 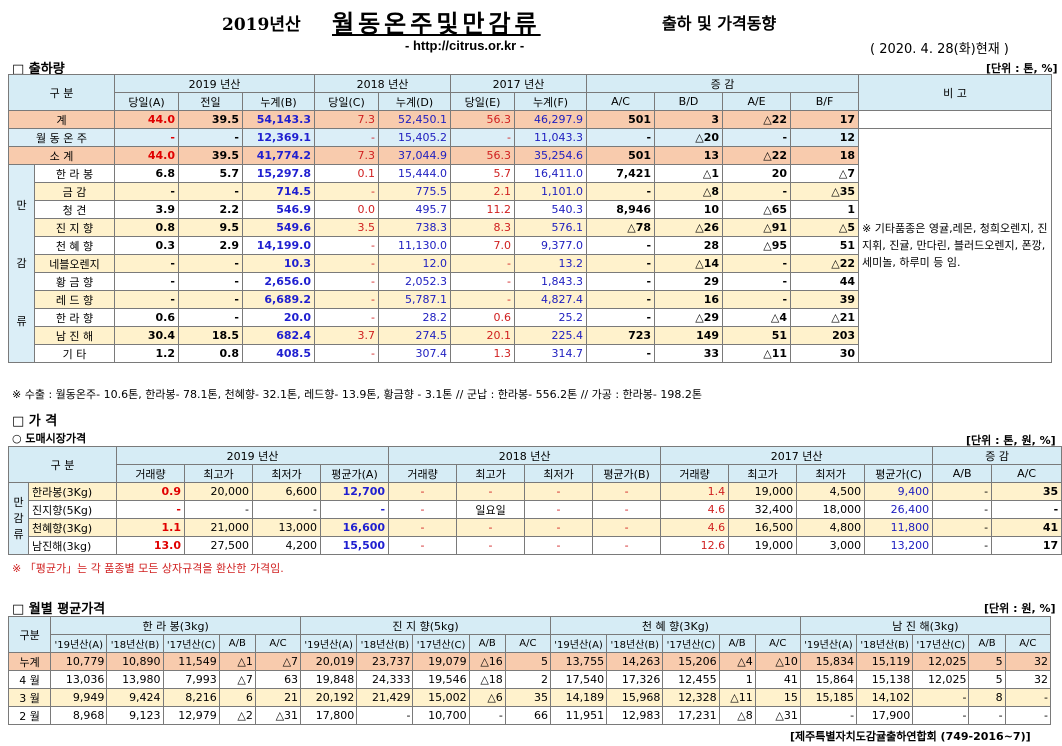 What do you see at coordinates (530, 191) in the screenshot?
I see `table-row: 금 감 - -714.5-775.5 2.1 1,101.0- △8- △35` at bounding box center [530, 191].